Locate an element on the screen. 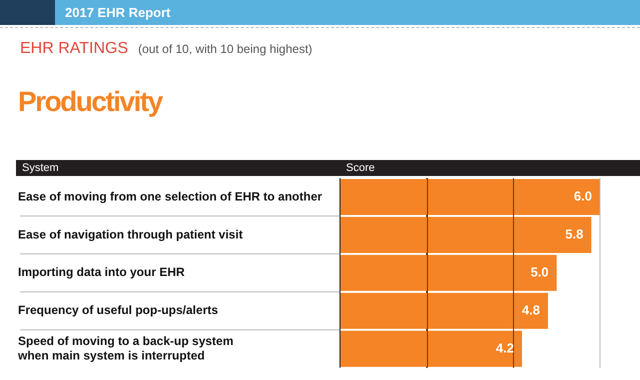  y-tick-label: Ease of moving from one selection of EHR to another is located at coordinates (170, 196).